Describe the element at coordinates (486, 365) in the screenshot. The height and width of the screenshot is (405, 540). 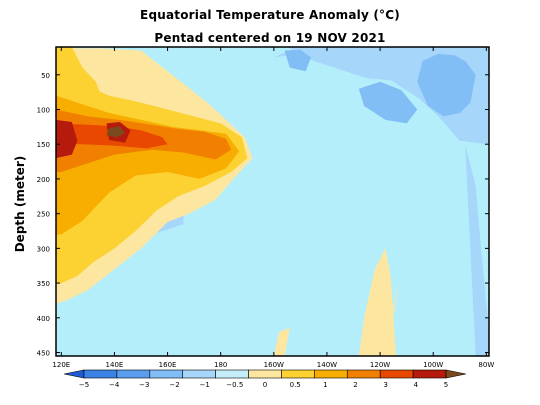
I see `x-tick-label: 80W` at that location.